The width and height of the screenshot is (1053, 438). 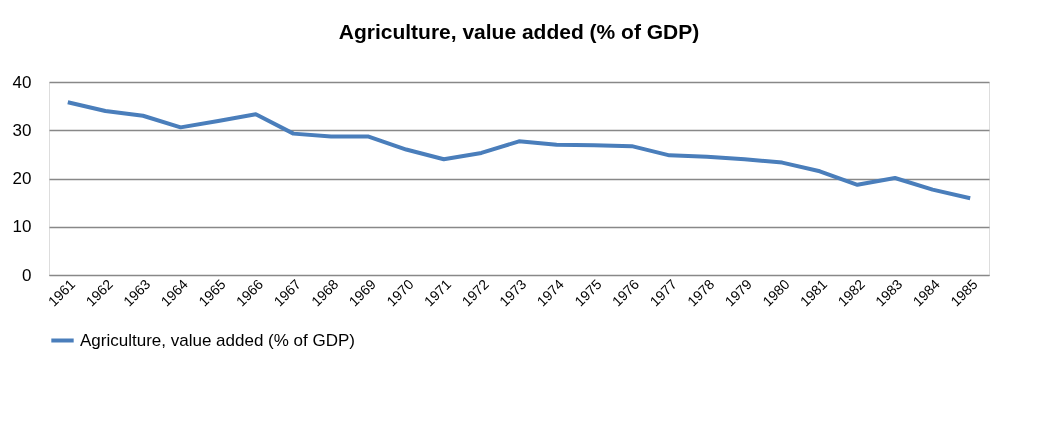 I want to click on y-tick-label: 10, so click(x=22, y=227).